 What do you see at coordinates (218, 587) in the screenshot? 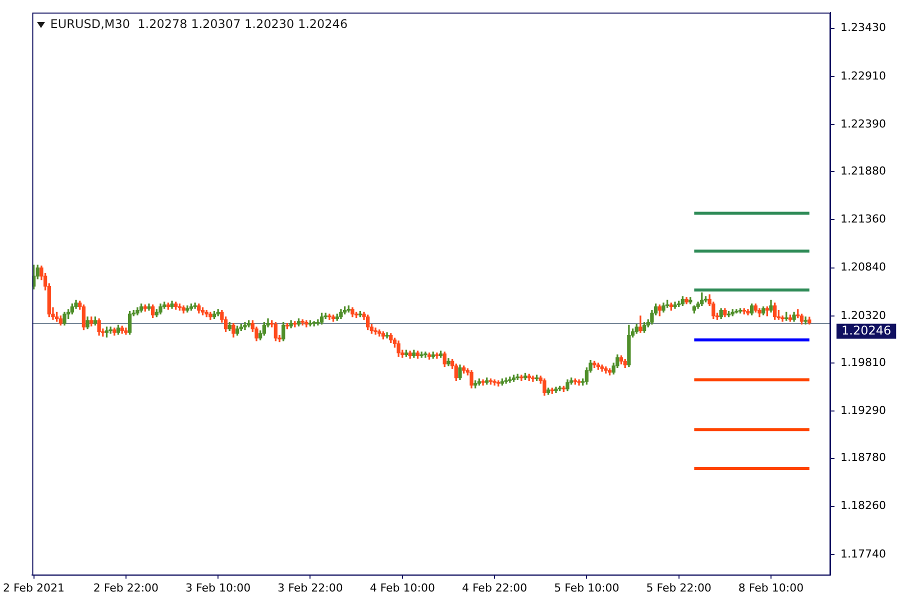
I see `x-tick-label: 3 Feb 10:00` at bounding box center [218, 587].